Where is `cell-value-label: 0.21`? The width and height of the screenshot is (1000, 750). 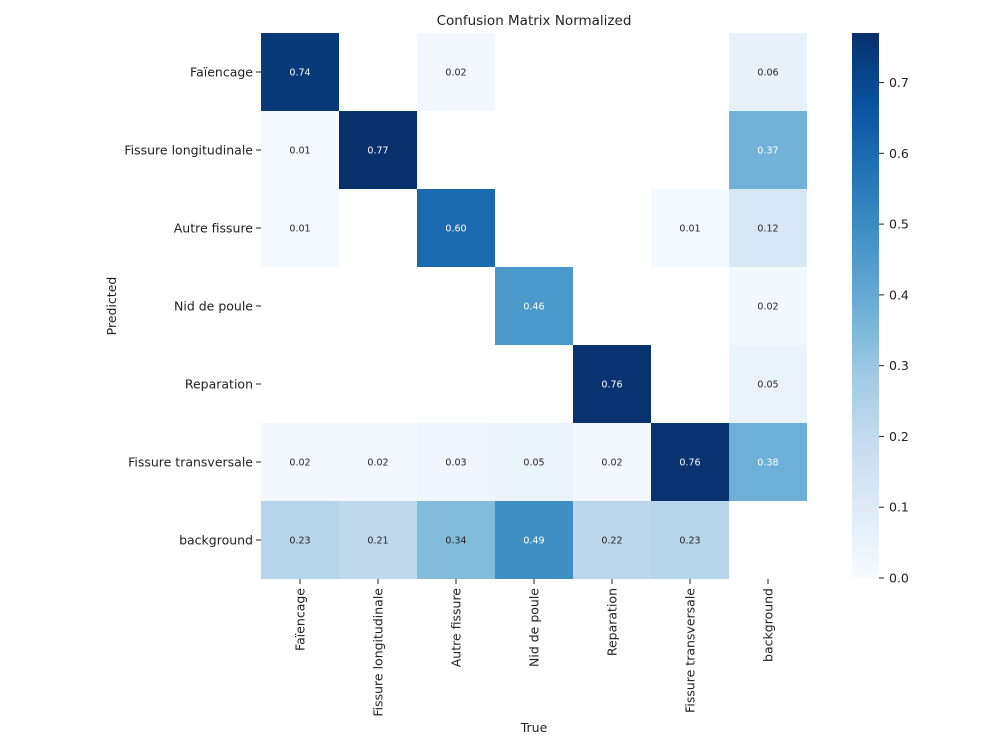
cell-value-label: 0.21 is located at coordinates (377, 541).